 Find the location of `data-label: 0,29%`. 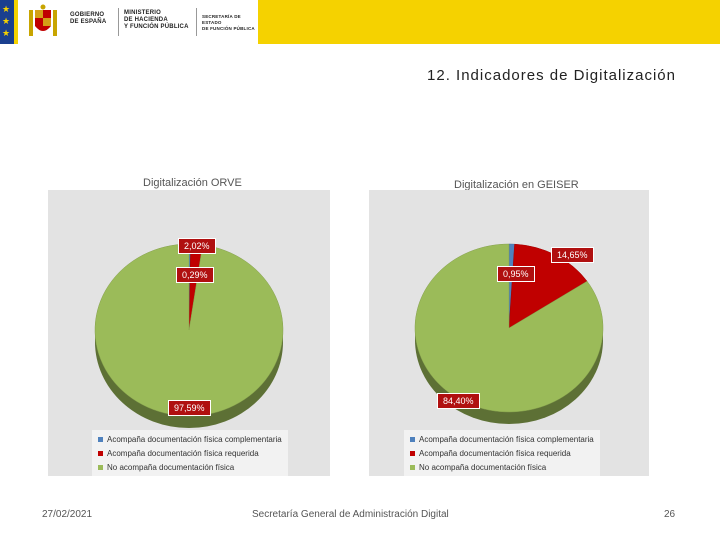

data-label: 0,29% is located at coordinates (195, 275).